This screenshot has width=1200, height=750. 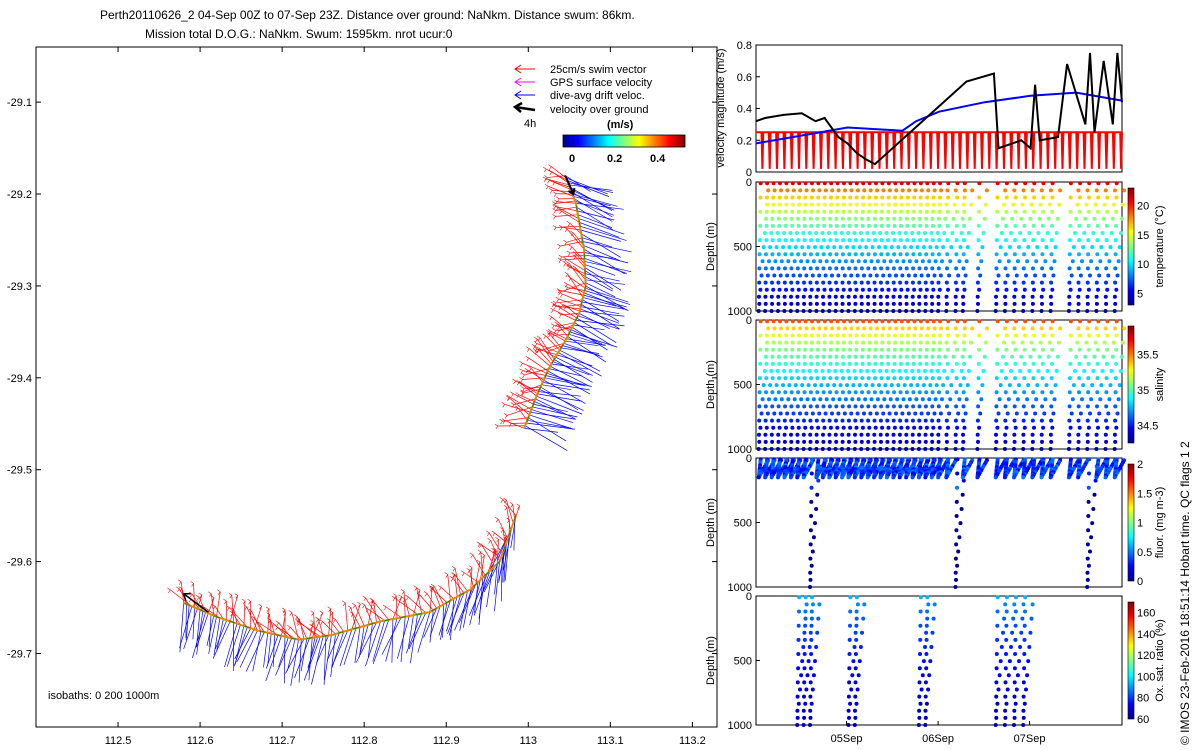 What do you see at coordinates (350, 578) in the screenshot?
I see `glider-track-overlay` at bounding box center [350, 578].